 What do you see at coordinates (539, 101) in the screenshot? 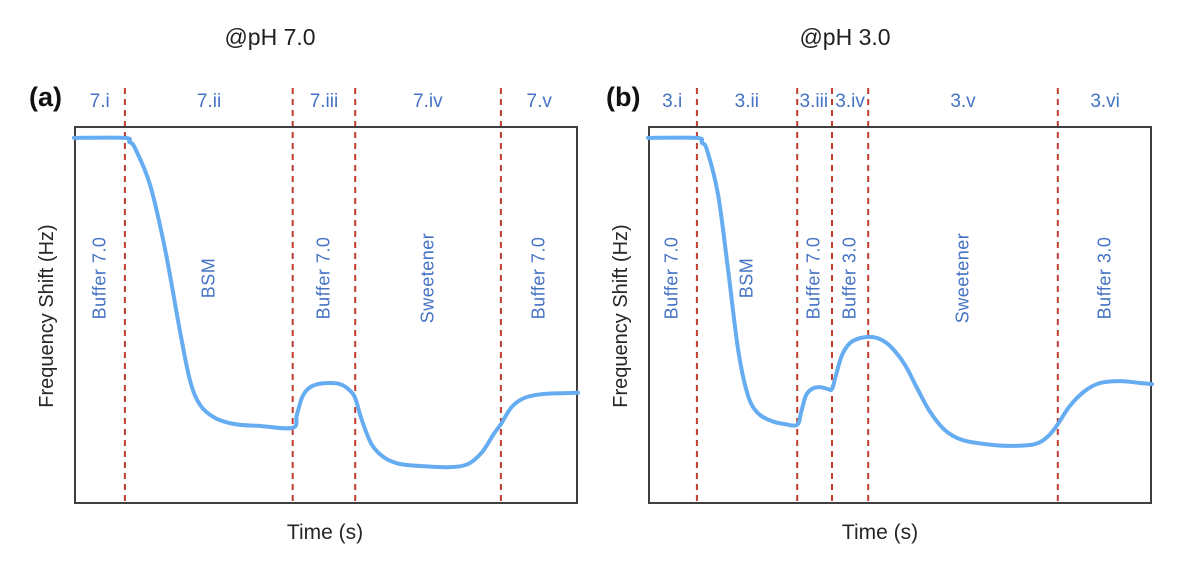
I see `phase-label-7.v: 7.v` at bounding box center [539, 101].